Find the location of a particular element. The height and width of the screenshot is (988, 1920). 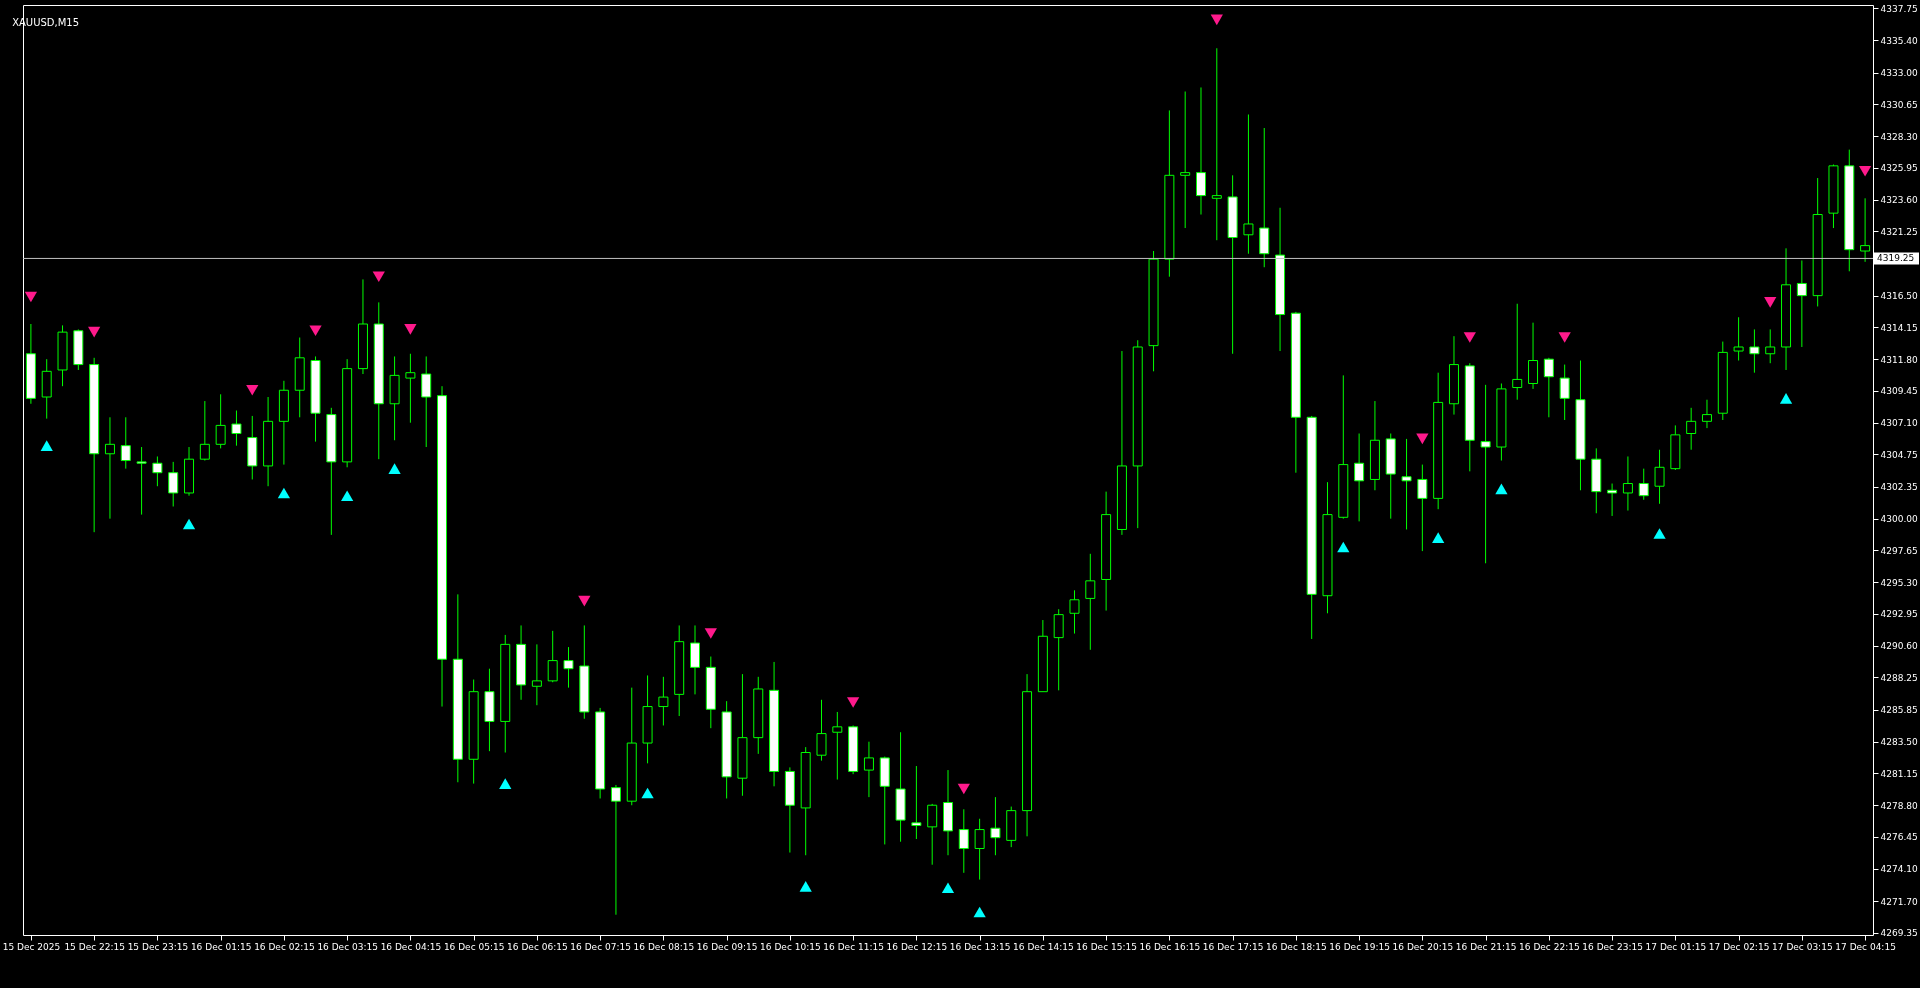

x-tick-label: 16 Dec 03:15 is located at coordinates (347, 946).